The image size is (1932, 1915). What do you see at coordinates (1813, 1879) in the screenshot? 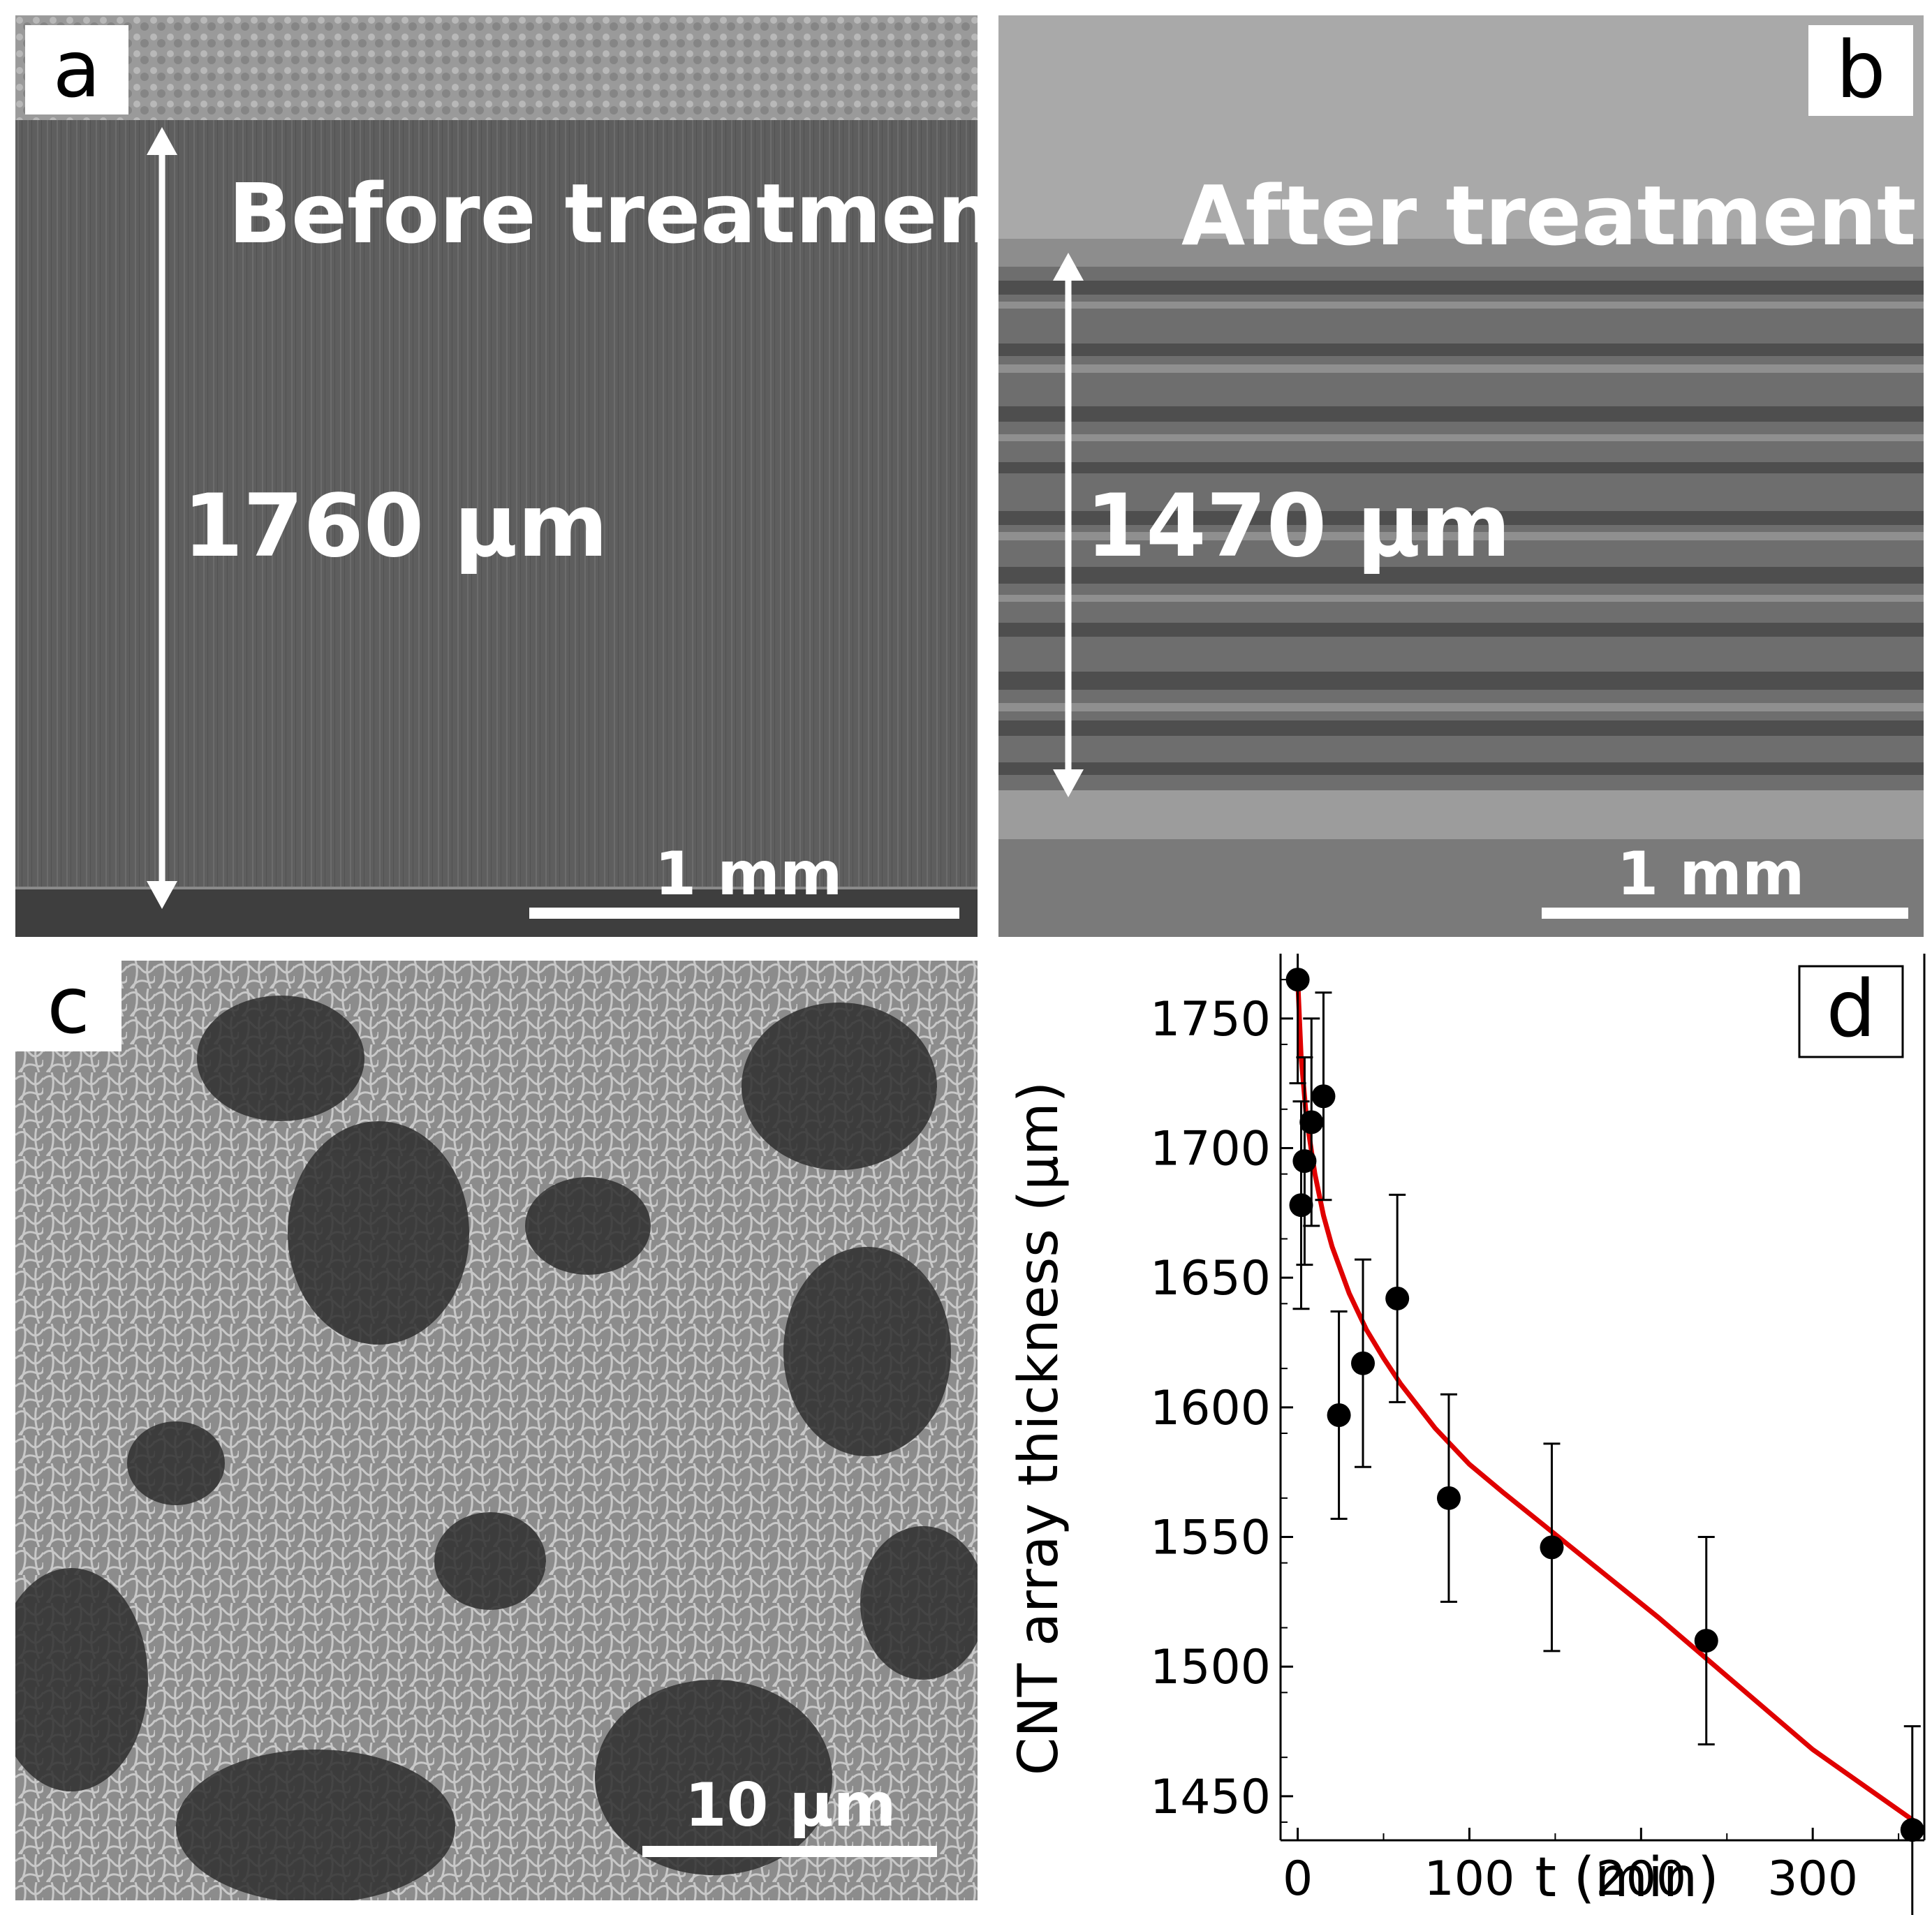
I see `x-tick-label: 300` at bounding box center [1813, 1879].